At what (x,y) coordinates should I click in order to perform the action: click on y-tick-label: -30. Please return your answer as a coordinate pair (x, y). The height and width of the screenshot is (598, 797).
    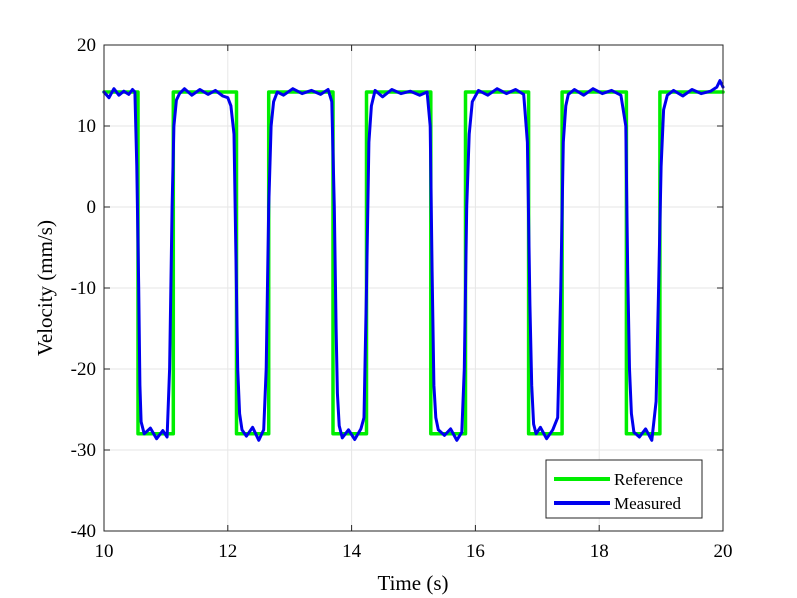
    Looking at the image, I should click on (83, 450).